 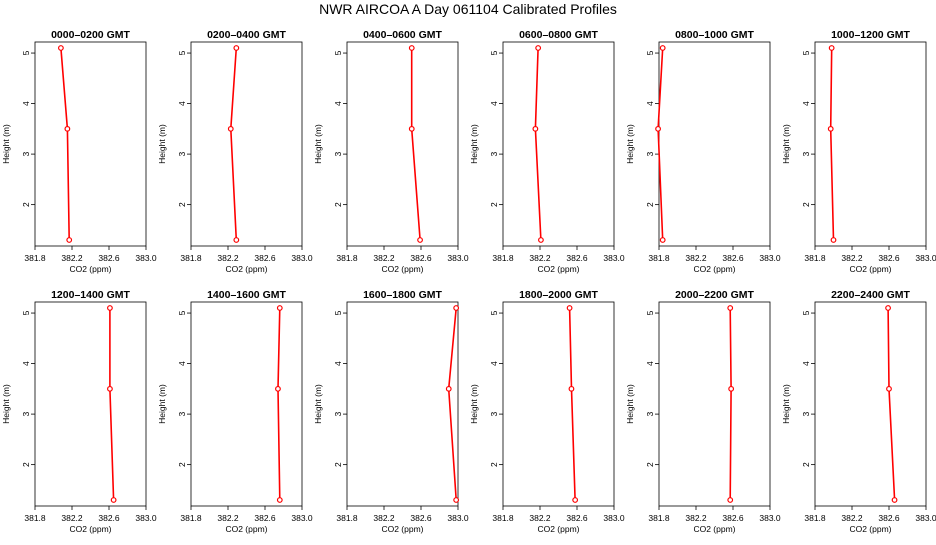 I want to click on panel-title: 0400–0600 GMT, so click(x=402, y=35).